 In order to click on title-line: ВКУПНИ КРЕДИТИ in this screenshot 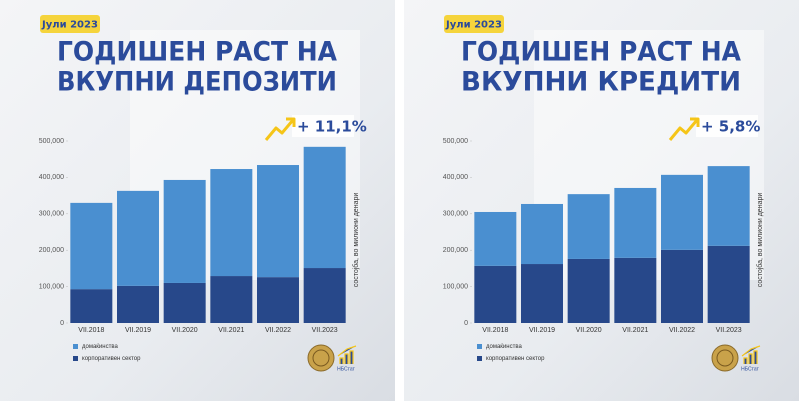, I will do `click(601, 82)`.